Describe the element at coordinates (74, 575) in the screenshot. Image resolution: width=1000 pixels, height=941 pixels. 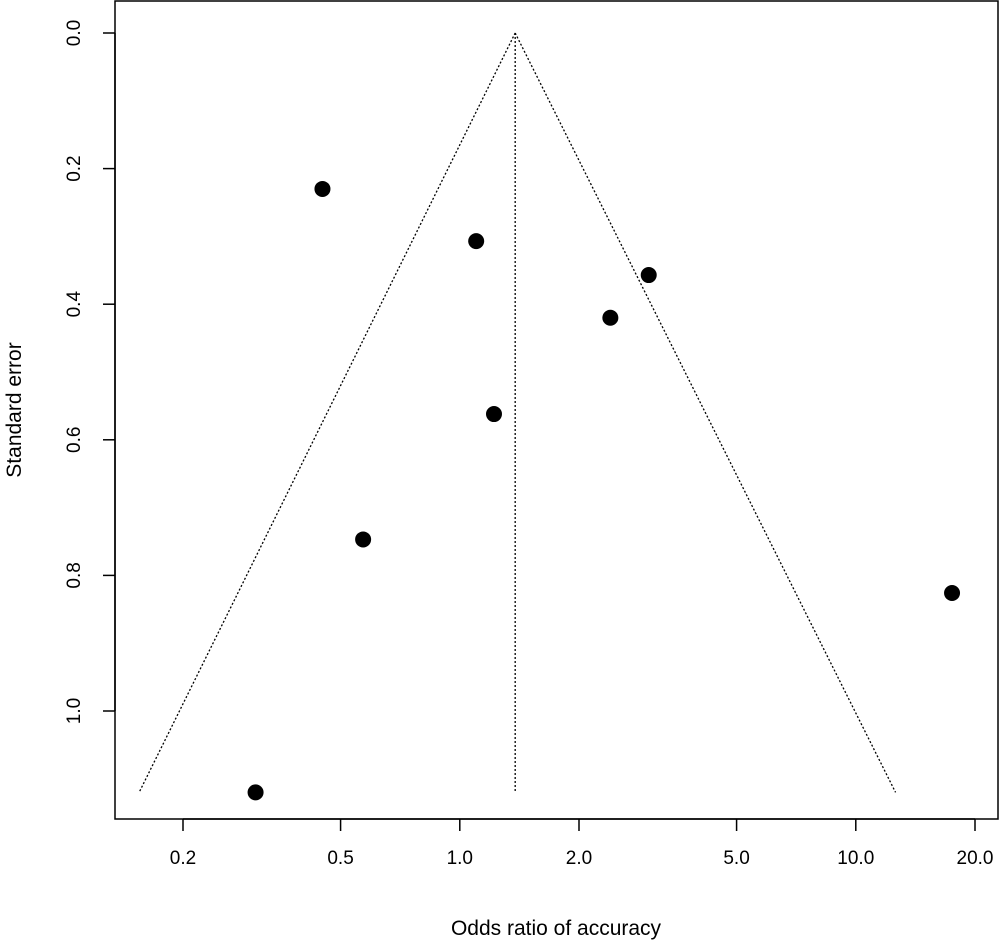
I see `y-tick-label-4: 0.8` at that location.